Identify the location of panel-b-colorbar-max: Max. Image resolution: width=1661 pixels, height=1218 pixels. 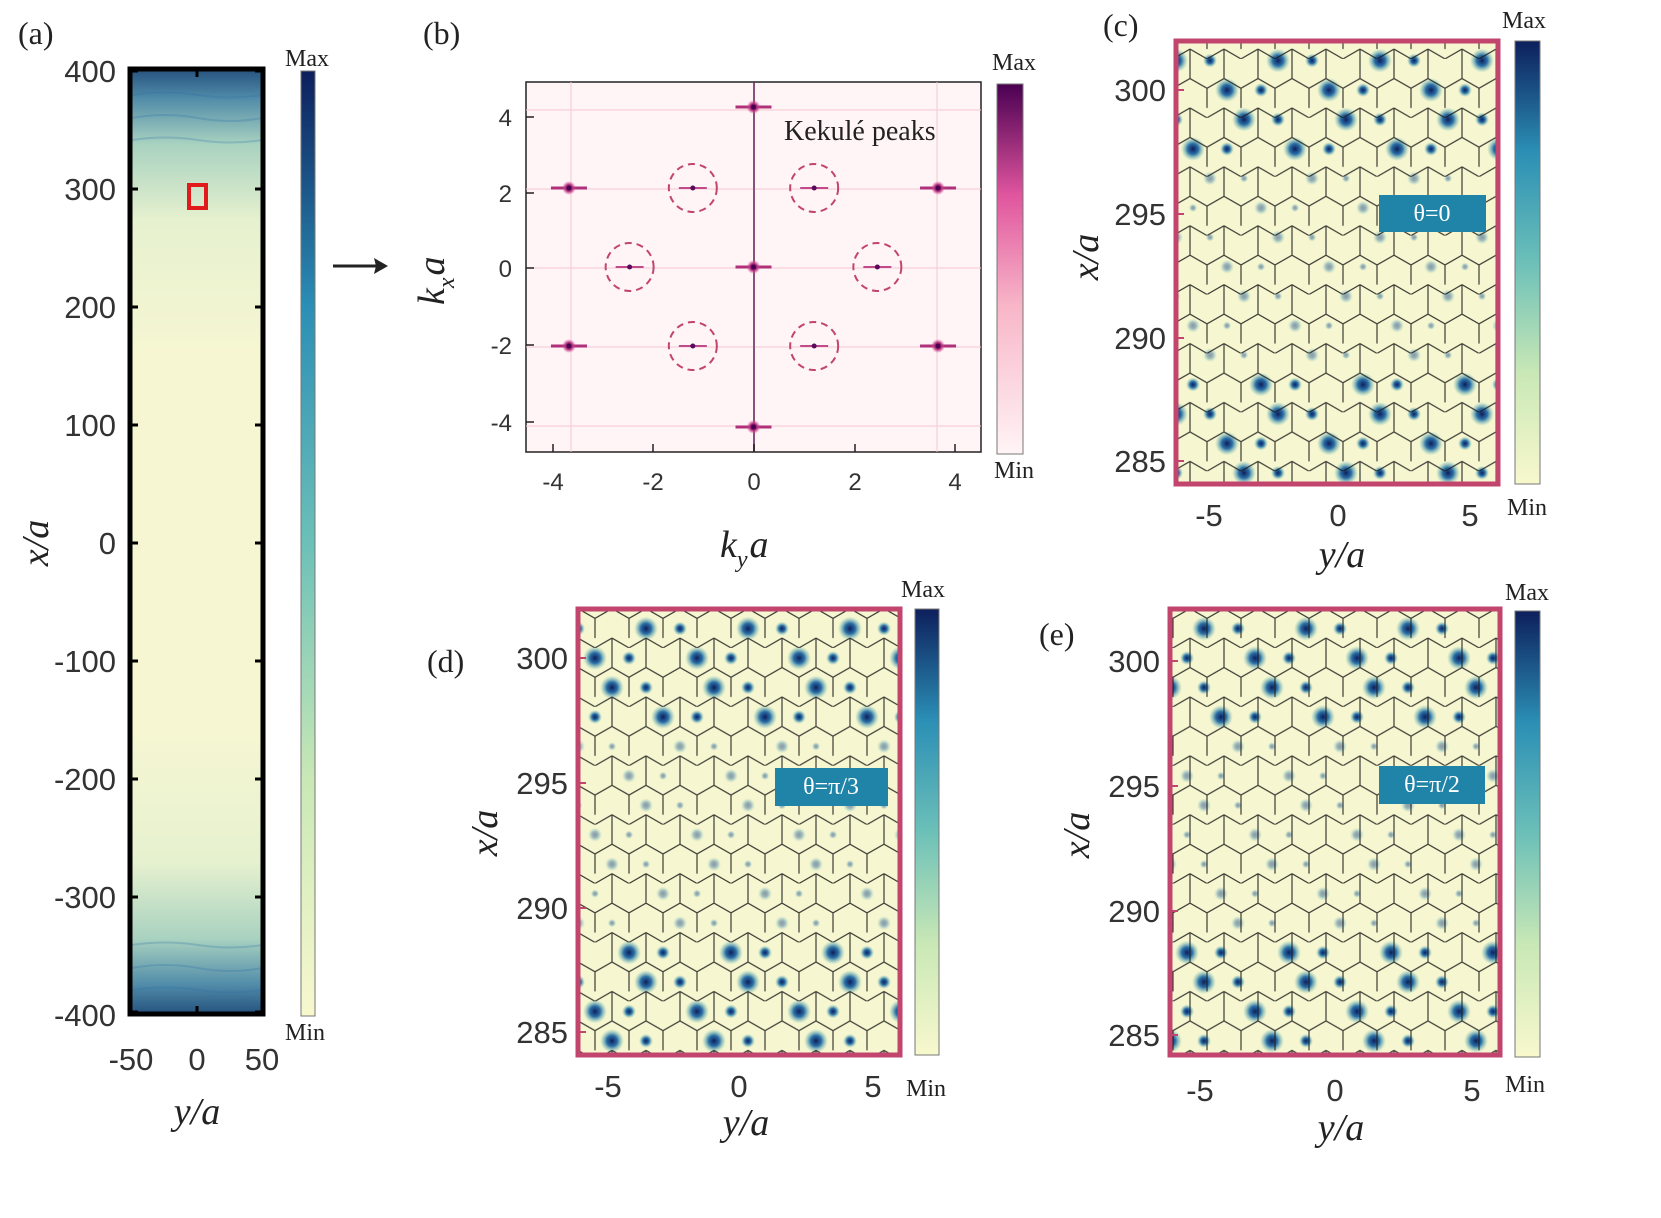
(1014, 63).